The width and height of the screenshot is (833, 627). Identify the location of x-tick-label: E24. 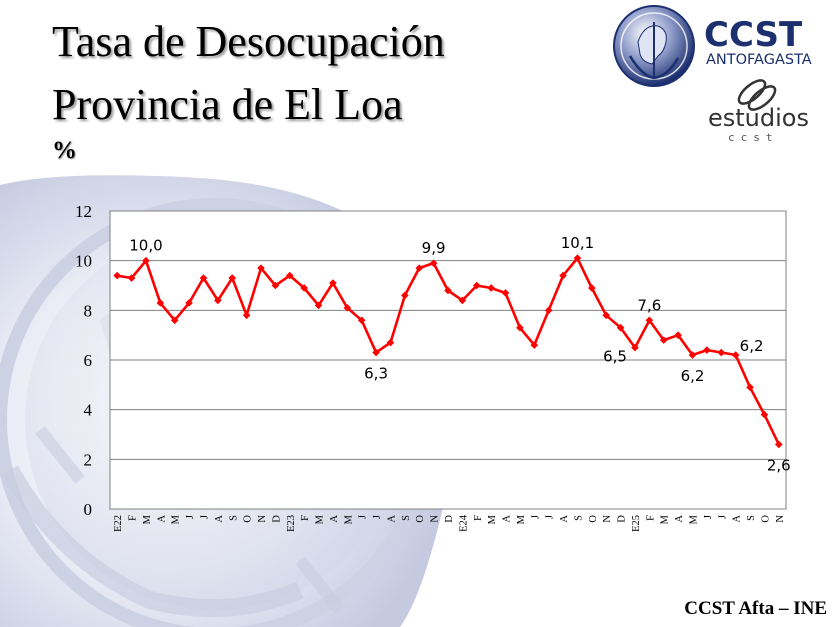
(463, 523).